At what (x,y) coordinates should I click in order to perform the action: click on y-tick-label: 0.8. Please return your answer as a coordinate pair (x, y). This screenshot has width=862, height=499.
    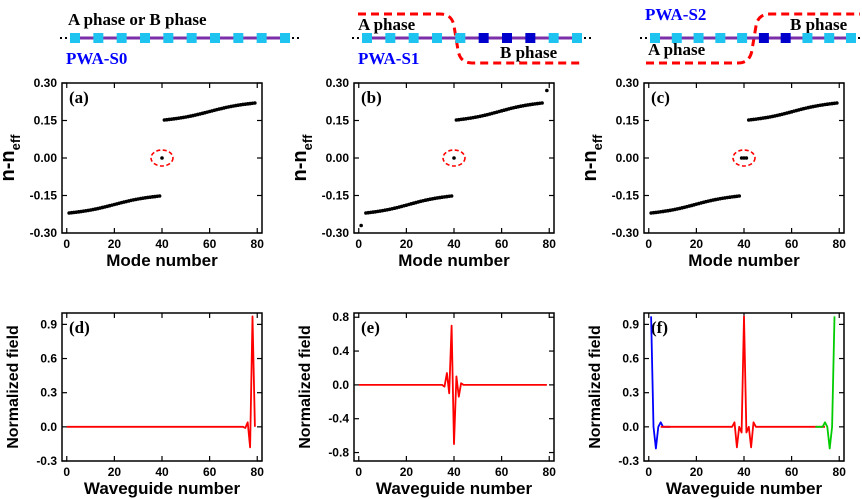
    Looking at the image, I should click on (340, 317).